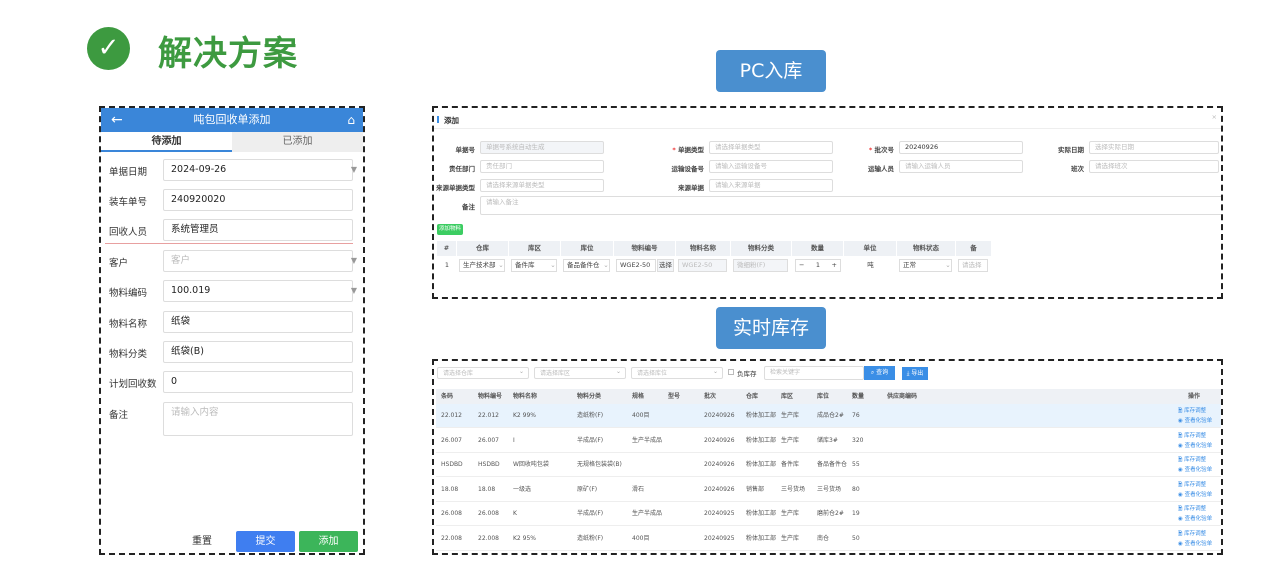 This screenshot has width=1271, height=580. I want to click on form-input: 请选择单据类型, so click(771, 147).